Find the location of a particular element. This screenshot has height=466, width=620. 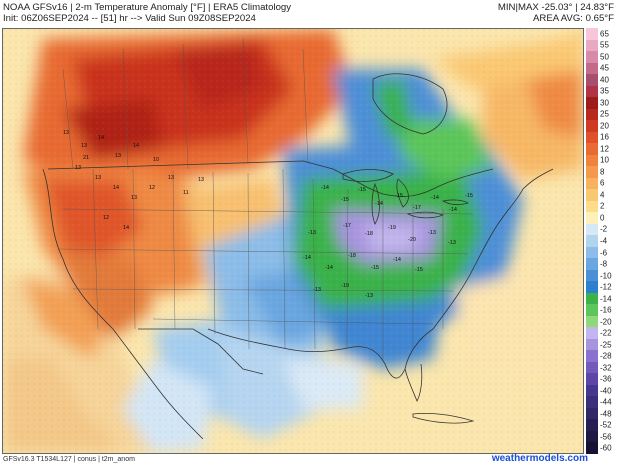

florida-coast is located at coordinates (413, 382).